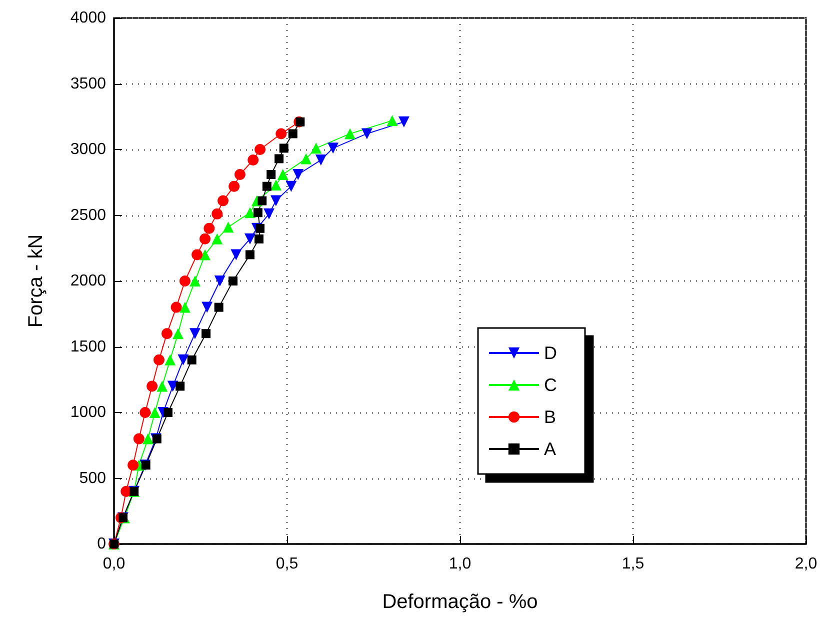 This screenshot has width=824, height=629. What do you see at coordinates (633, 564) in the screenshot?
I see `x-tick-label: 1,5` at bounding box center [633, 564].